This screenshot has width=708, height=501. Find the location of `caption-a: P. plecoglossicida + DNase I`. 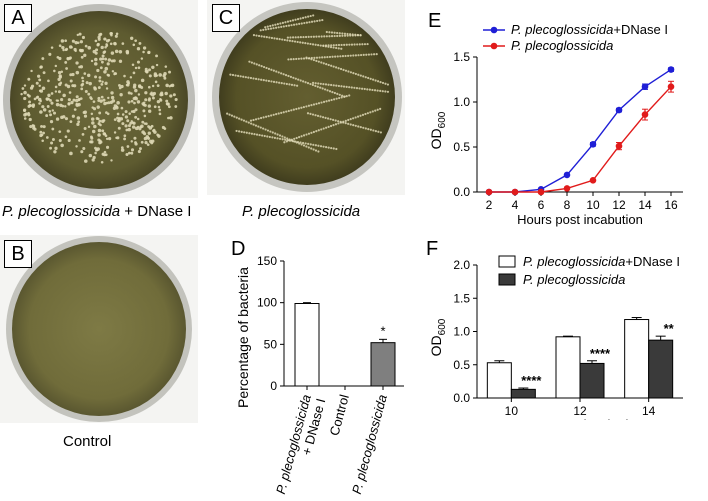

caption-a: P. plecoglossicida + DNase I is located at coordinates (96, 211).